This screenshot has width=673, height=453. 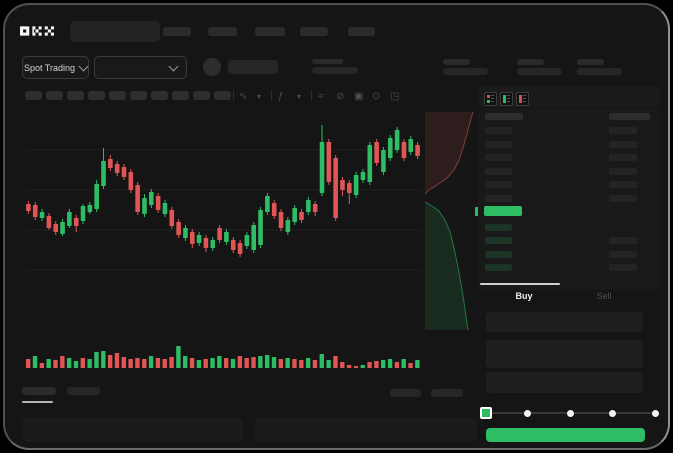 I want to click on buy-button, so click(x=565, y=435).